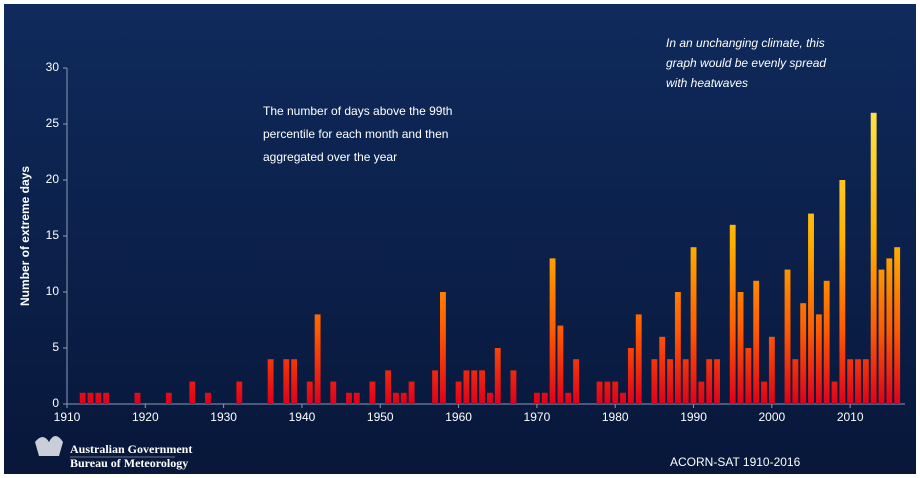  Describe the element at coordinates (746, 63) in the screenshot. I see `note-line: graph would be evenly spread` at that location.